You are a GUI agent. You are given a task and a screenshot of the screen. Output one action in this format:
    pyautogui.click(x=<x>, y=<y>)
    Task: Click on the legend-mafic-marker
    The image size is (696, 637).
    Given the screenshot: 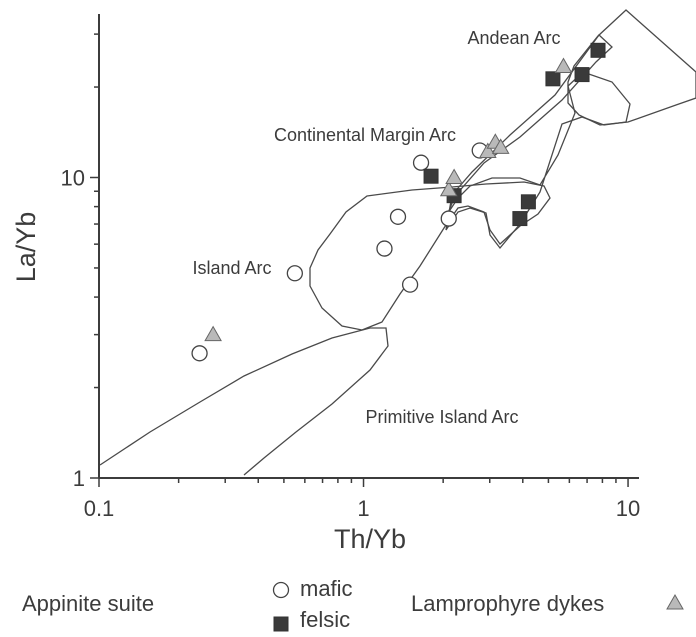 What is the action you would take?
    pyautogui.click(x=281, y=590)
    